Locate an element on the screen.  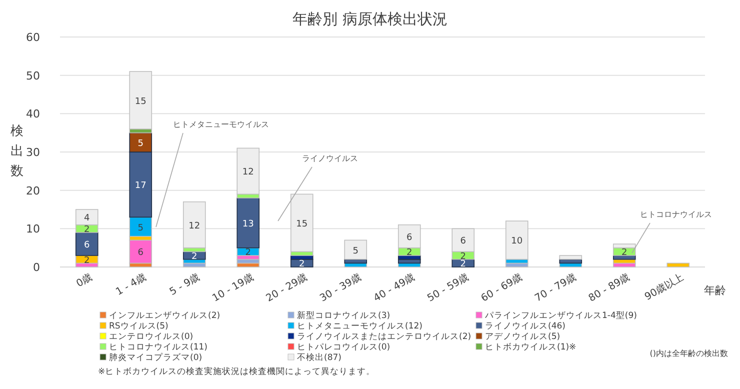
x-tick-label: 70 - 79歳 is located at coordinates (555, 287).